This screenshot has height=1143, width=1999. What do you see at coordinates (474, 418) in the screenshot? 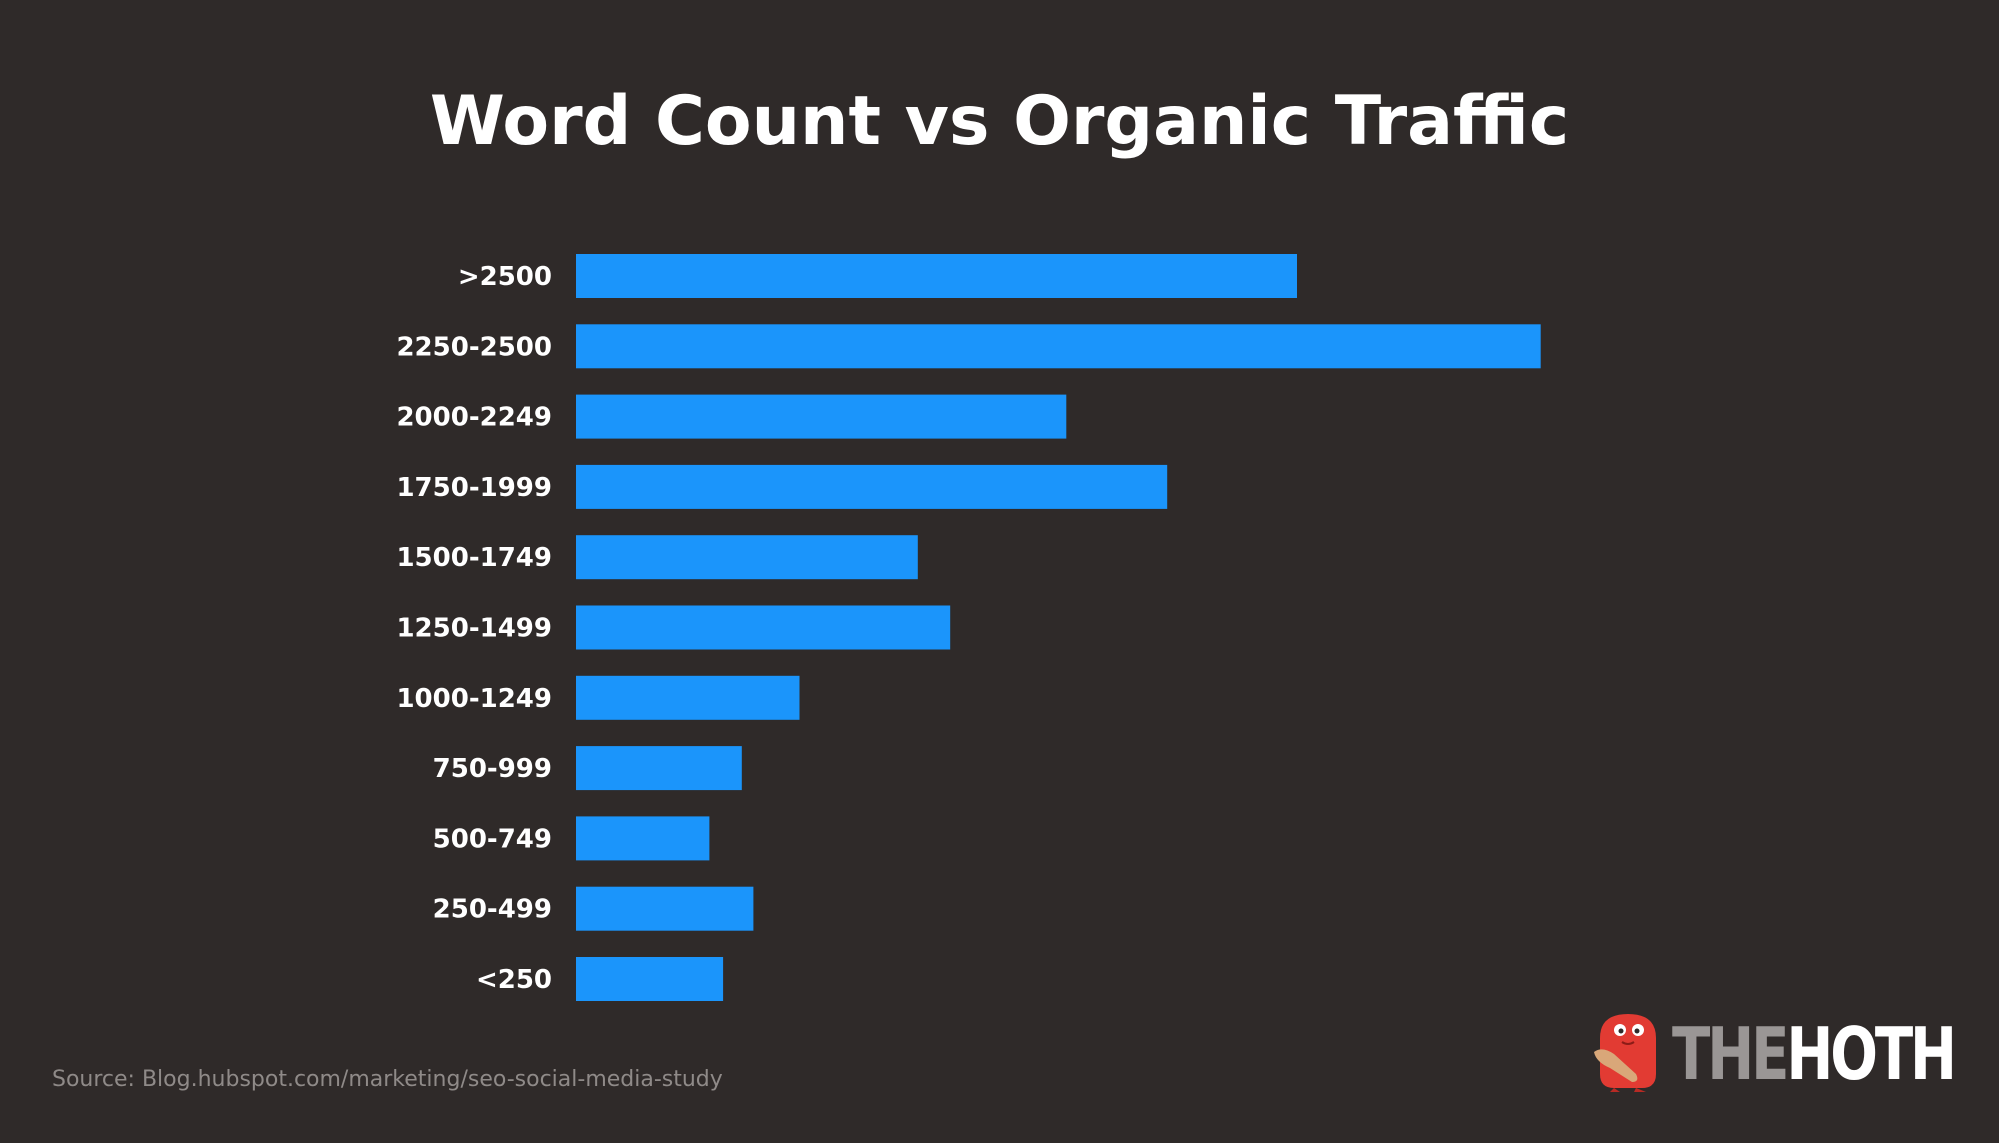
I see `category-label-2: 2000-2249` at bounding box center [474, 418].